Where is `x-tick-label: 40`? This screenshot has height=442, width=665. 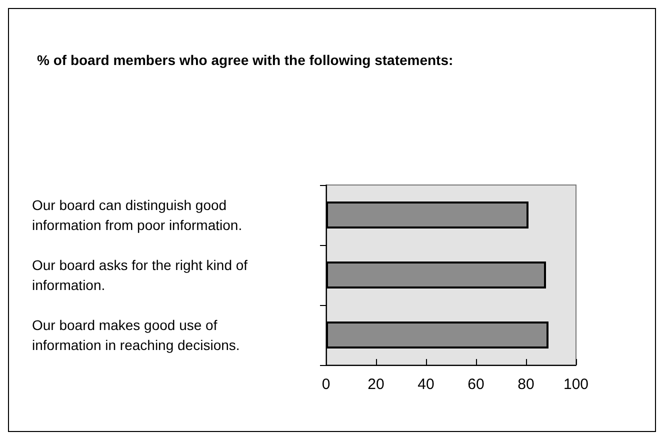
x-tick-label: 40 is located at coordinates (426, 384).